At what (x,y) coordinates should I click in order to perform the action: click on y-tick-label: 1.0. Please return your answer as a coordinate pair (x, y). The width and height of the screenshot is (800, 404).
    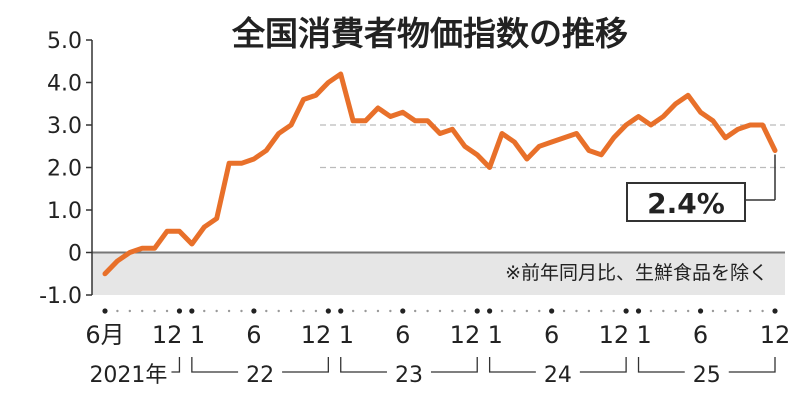
    Looking at the image, I should click on (64, 211).